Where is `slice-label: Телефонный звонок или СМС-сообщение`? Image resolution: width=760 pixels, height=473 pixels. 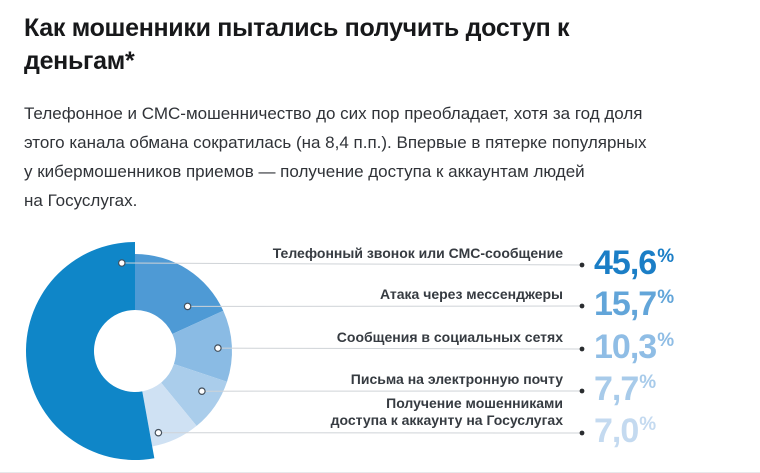
slice-label: Телефонный звонок или СМС-сообщение is located at coordinates (417, 253).